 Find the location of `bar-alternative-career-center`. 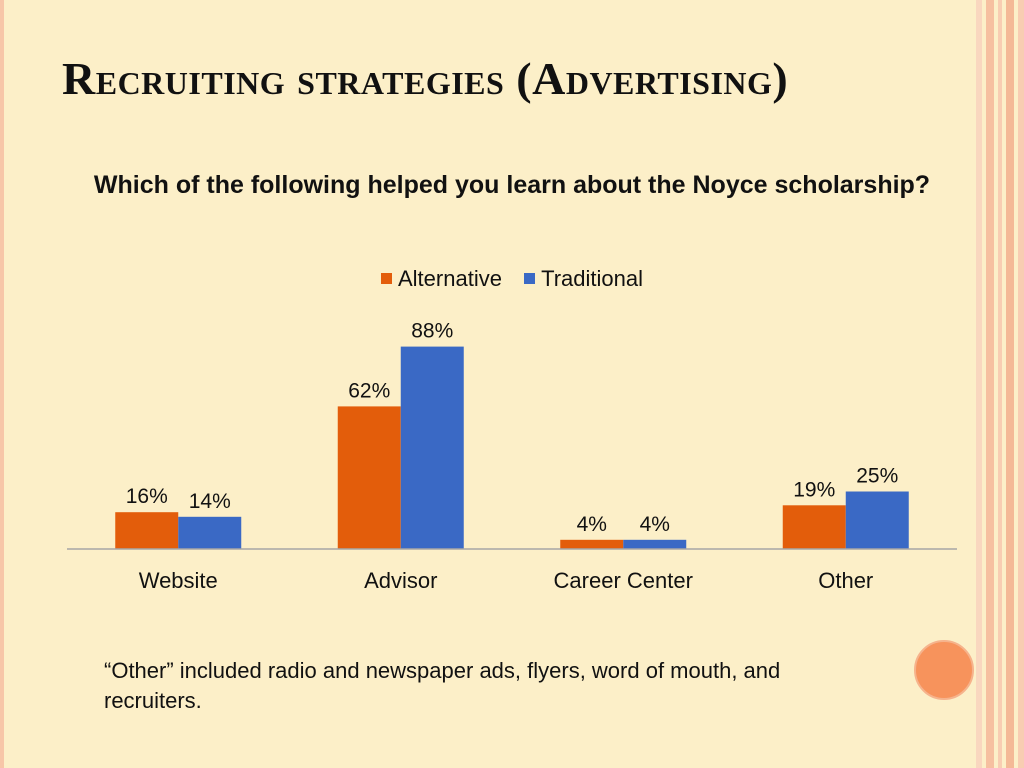

bar-alternative-career-center is located at coordinates (592, 544).